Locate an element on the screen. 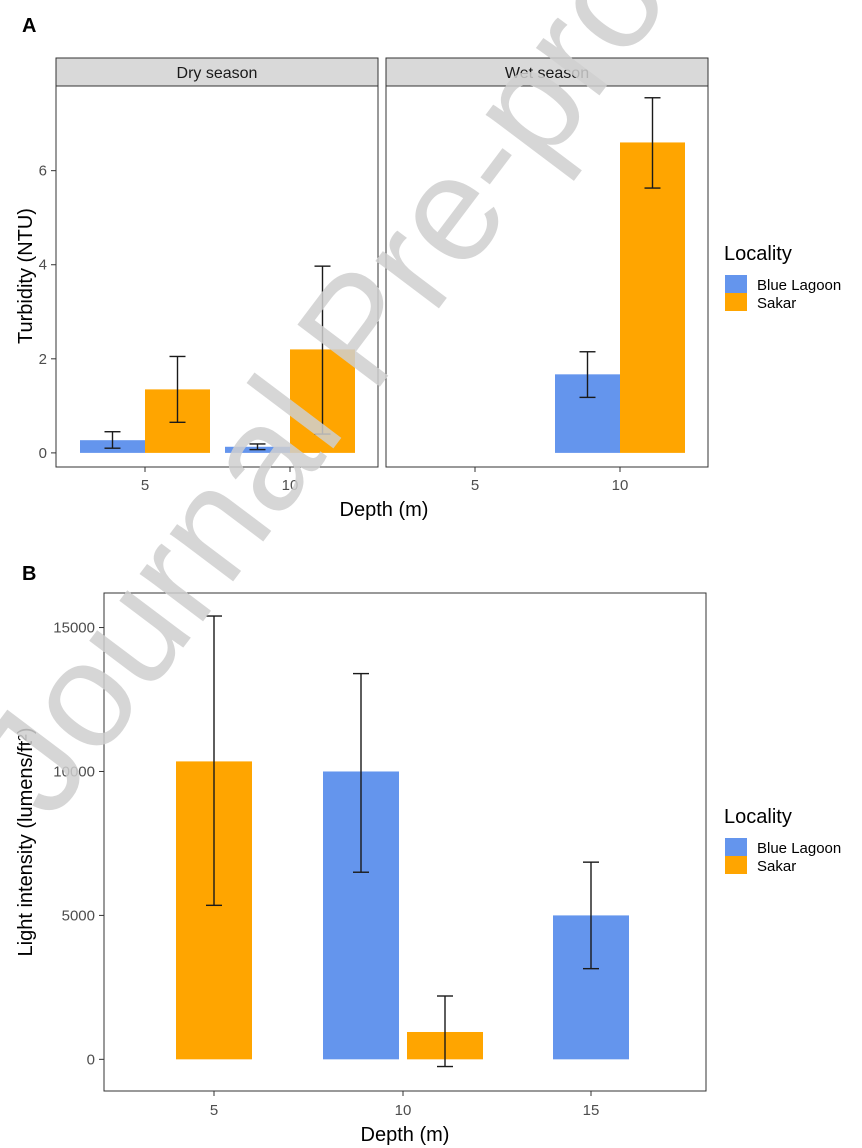 The image size is (862, 1148). b-ytick-label-5000: 5000 is located at coordinates (78, 915).